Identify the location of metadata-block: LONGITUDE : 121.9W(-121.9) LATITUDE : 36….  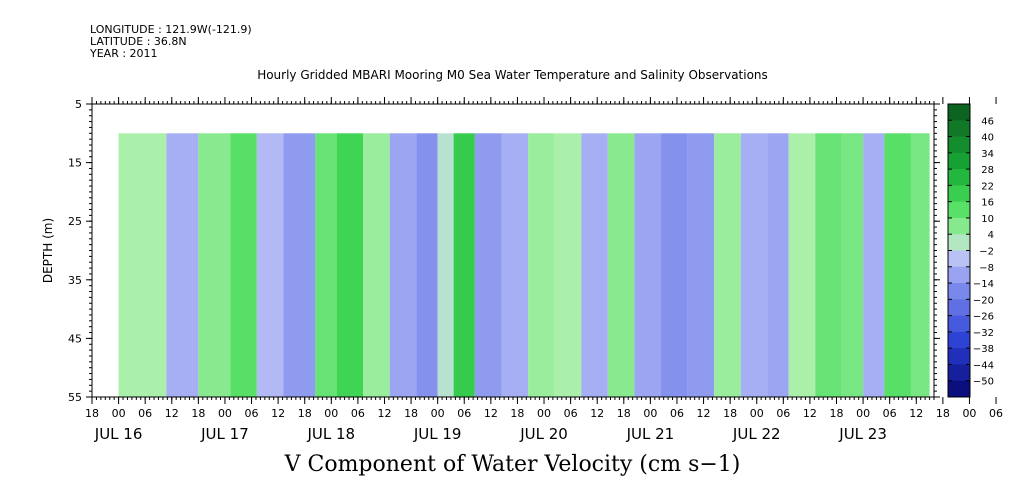
(171, 42).